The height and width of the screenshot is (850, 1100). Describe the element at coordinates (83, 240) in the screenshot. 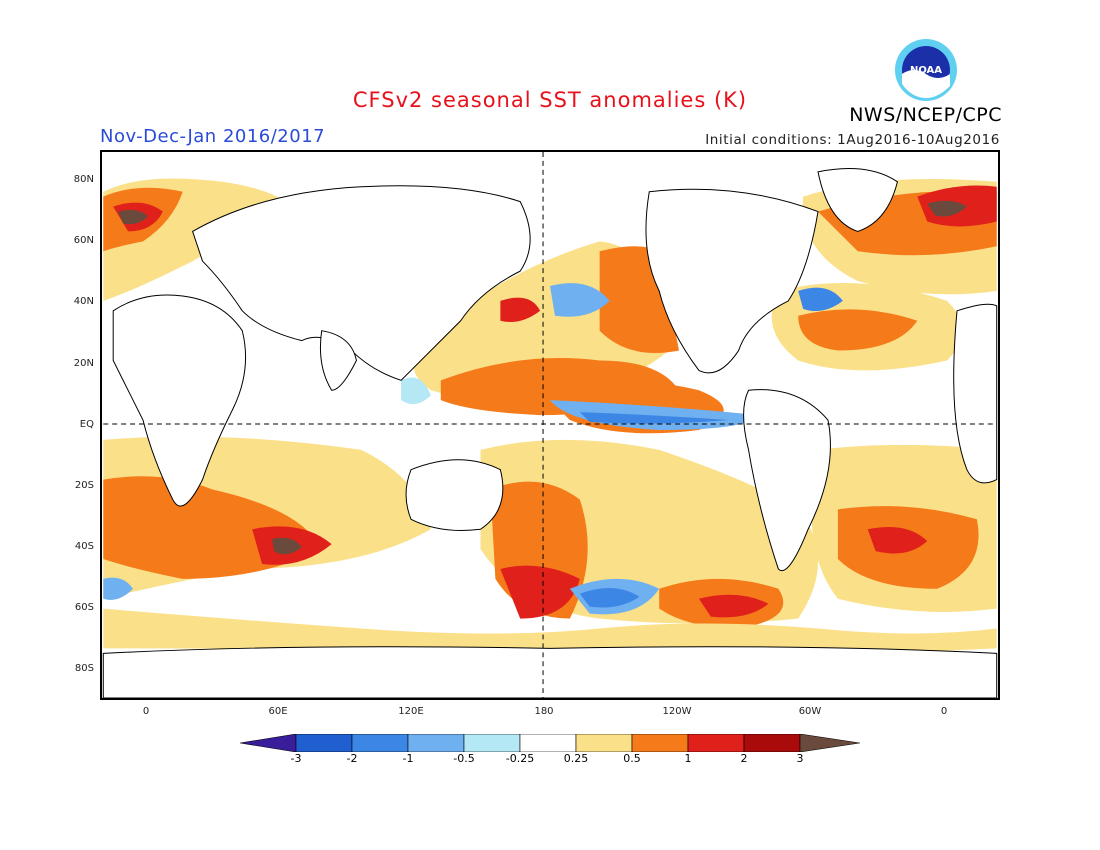

I see `lat-label-60n: 60N` at that location.